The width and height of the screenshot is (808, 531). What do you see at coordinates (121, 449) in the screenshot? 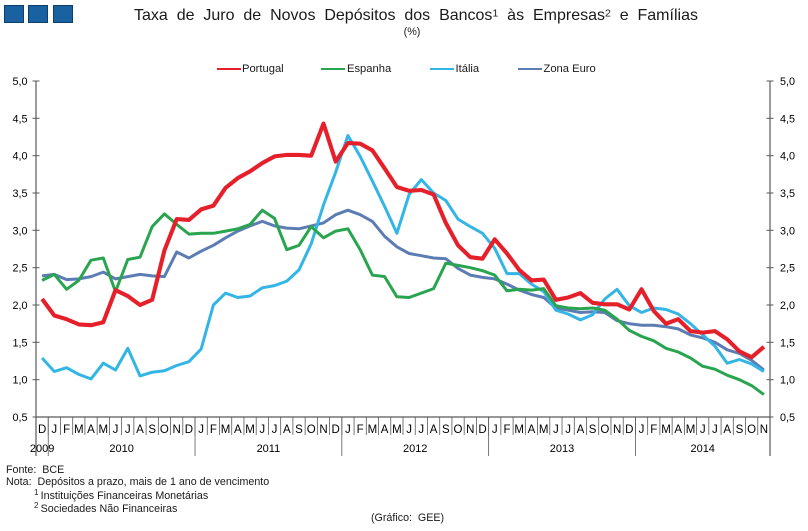
I see `svg-text: 2010` at bounding box center [121, 449].